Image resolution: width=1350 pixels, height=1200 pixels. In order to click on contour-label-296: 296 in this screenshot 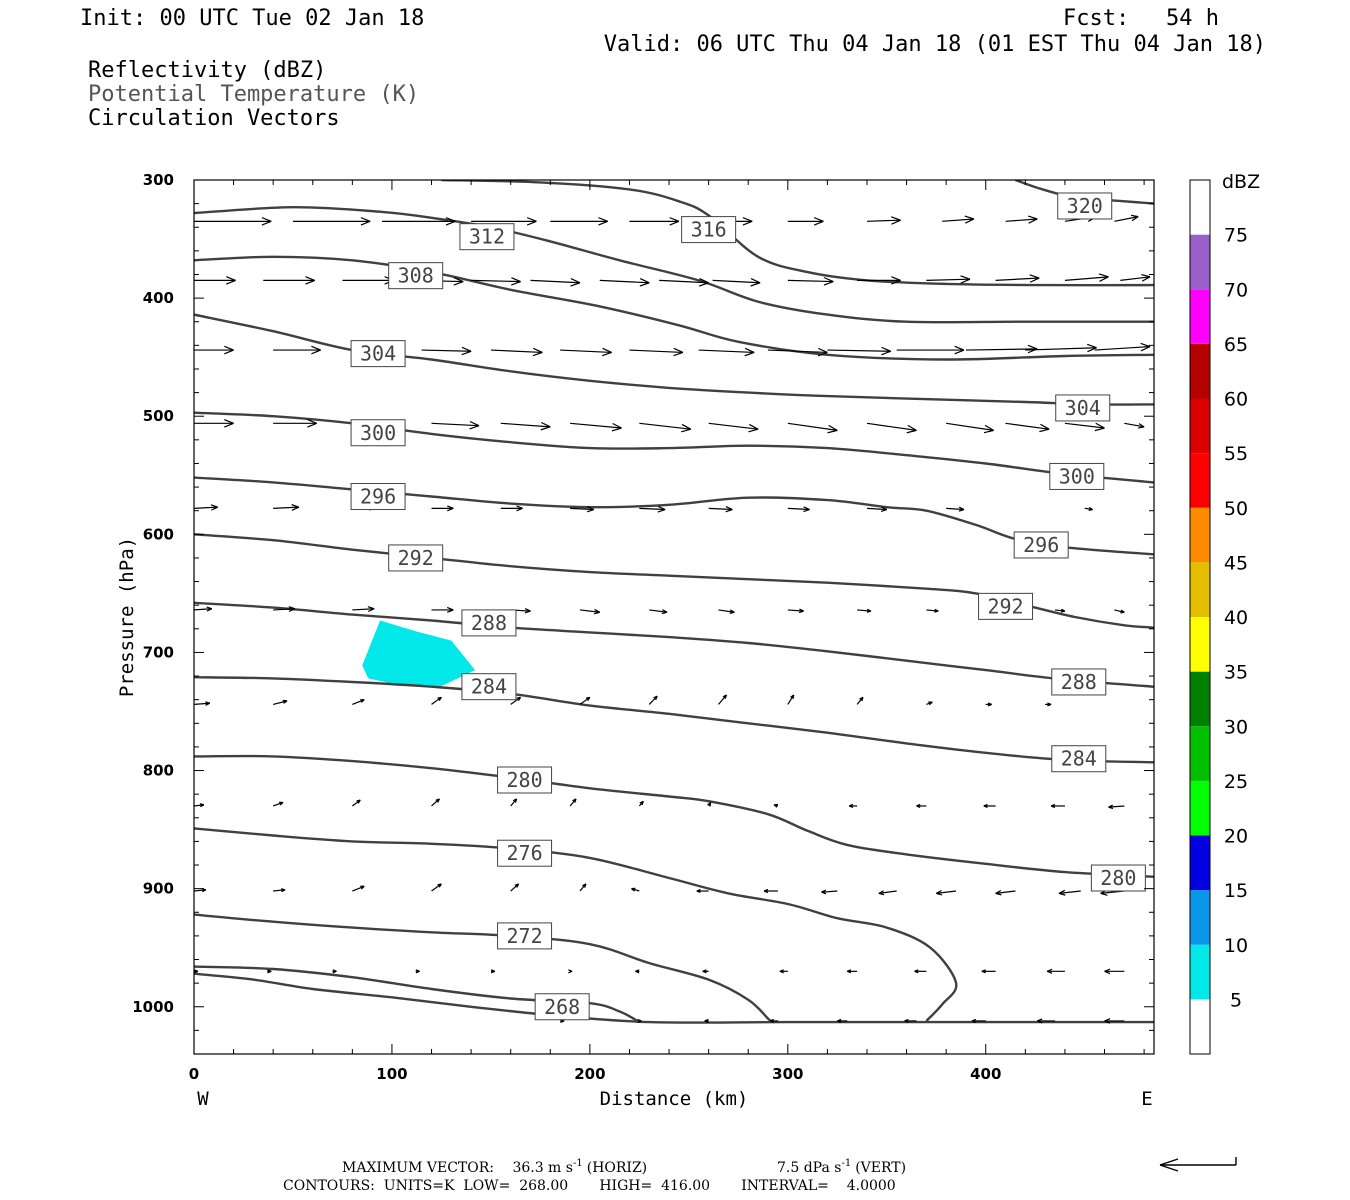, I will do `click(1041, 545)`.